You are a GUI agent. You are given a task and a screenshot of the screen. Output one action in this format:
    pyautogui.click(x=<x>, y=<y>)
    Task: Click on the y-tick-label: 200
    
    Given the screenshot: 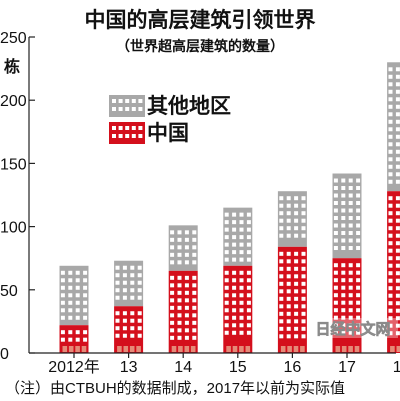 What is the action you would take?
    pyautogui.click(x=13, y=101)
    